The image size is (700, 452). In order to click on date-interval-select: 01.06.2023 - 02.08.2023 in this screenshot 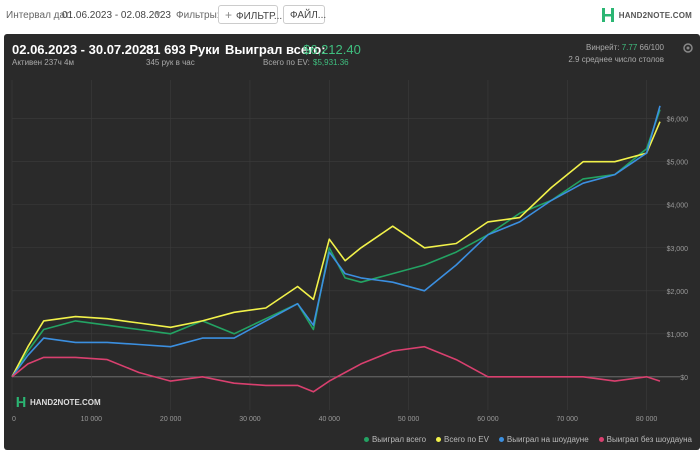, I will do `click(116, 15)`.